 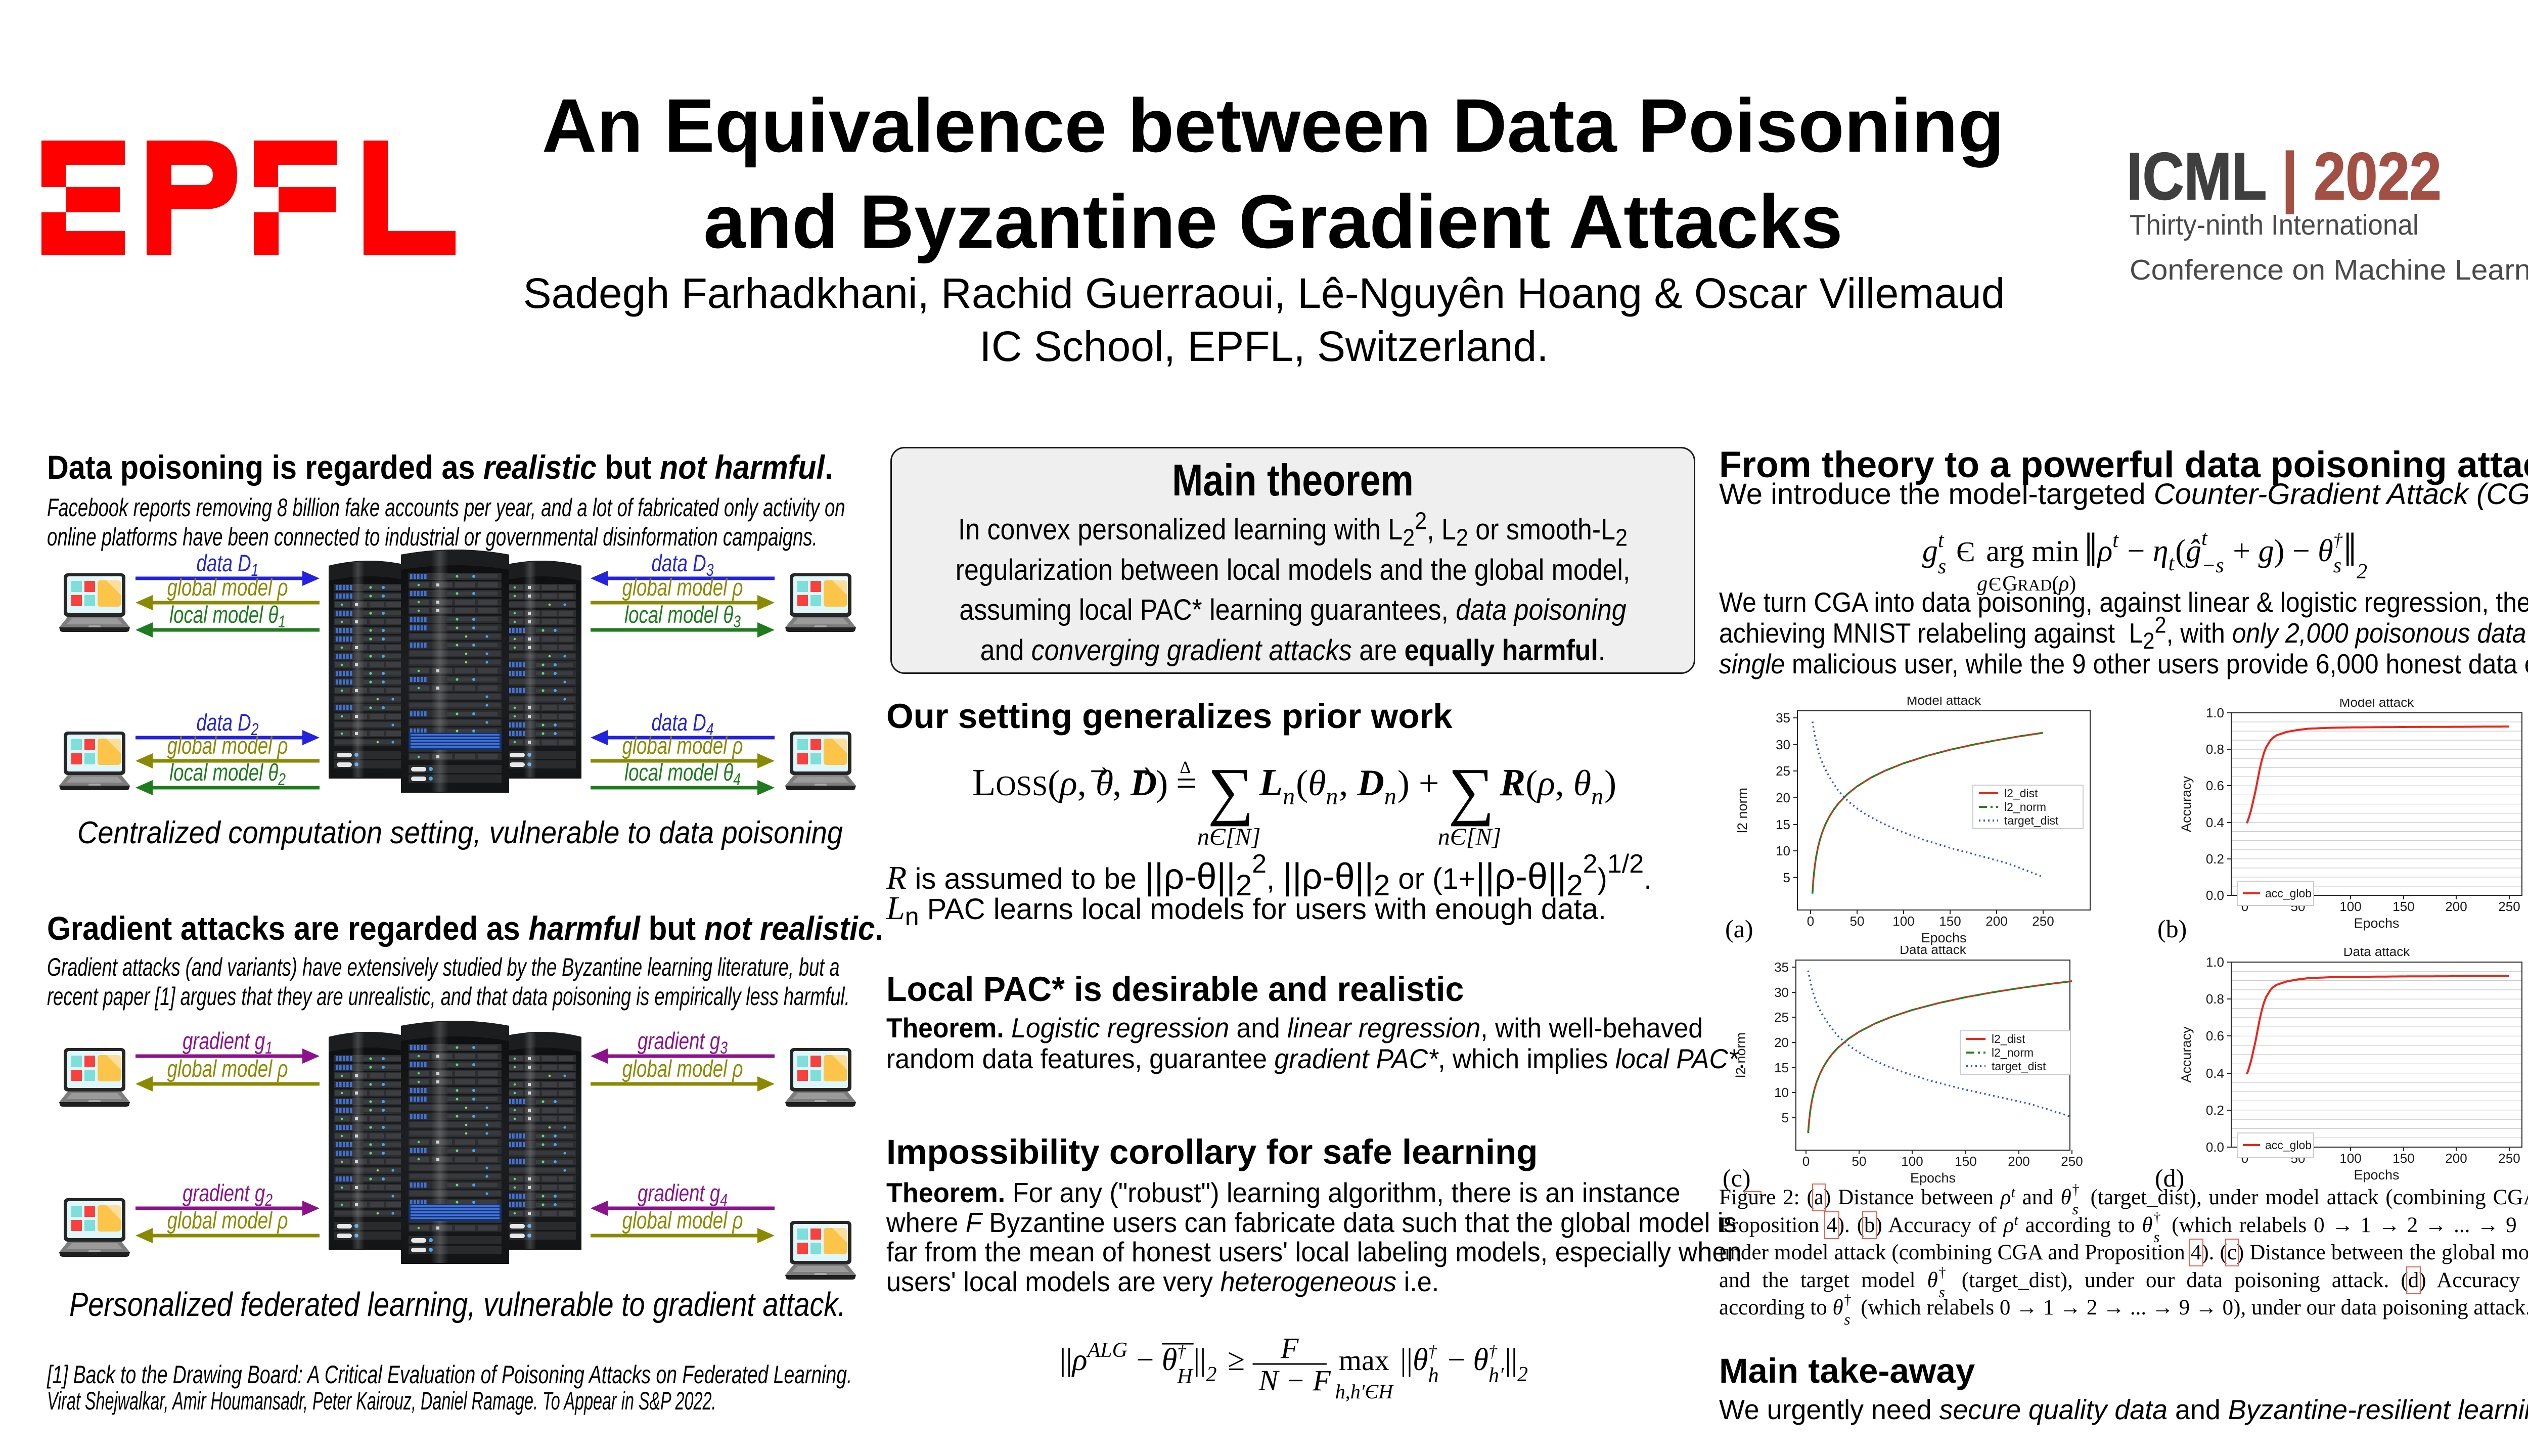 What do you see at coordinates (1022, 786) in the screenshot?
I see `svg-text: OSS` at bounding box center [1022, 786].